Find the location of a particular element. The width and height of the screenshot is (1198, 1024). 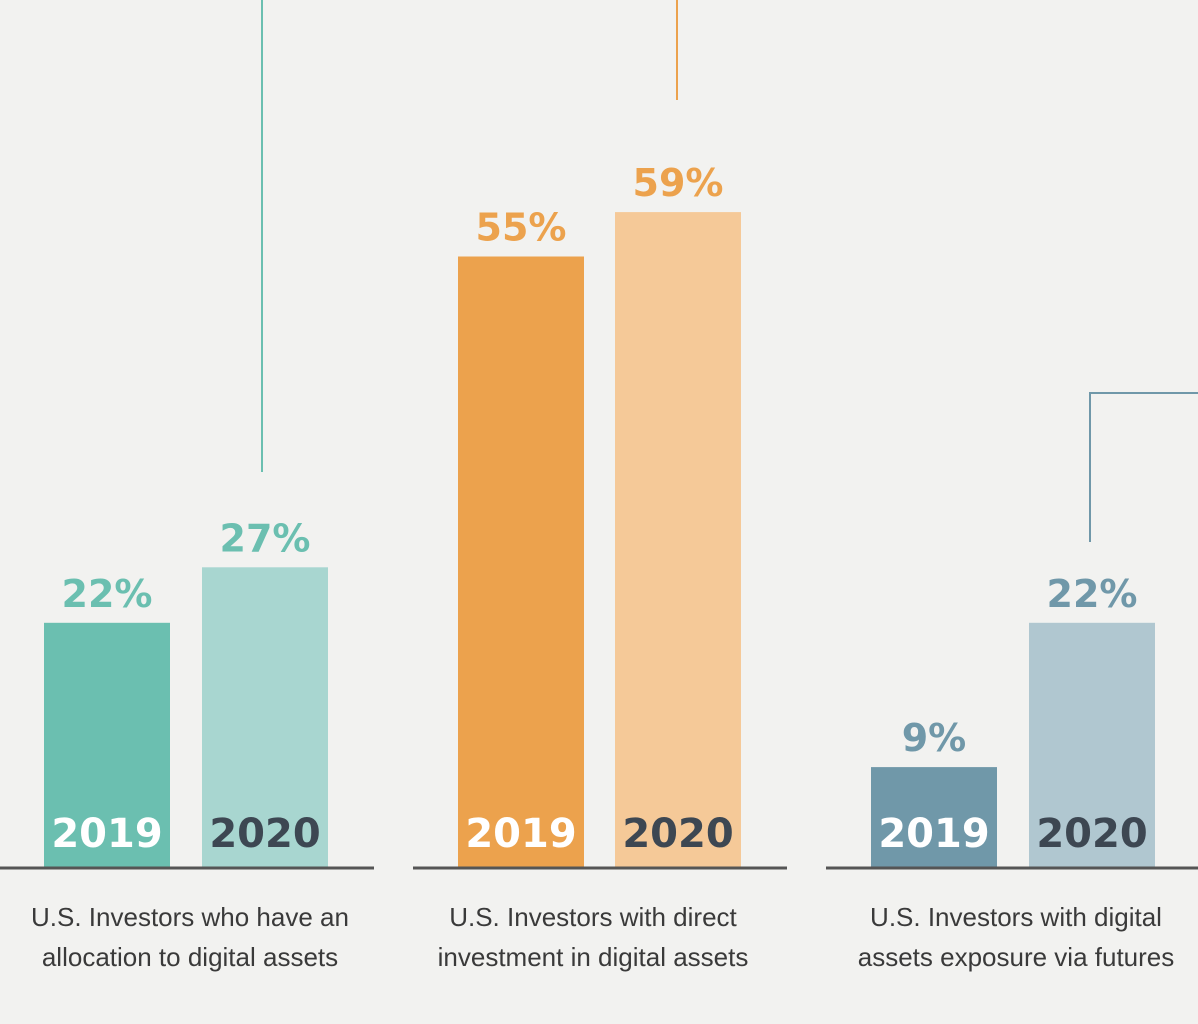

year-label-direct-2019: 2019 is located at coordinates (520, 834).